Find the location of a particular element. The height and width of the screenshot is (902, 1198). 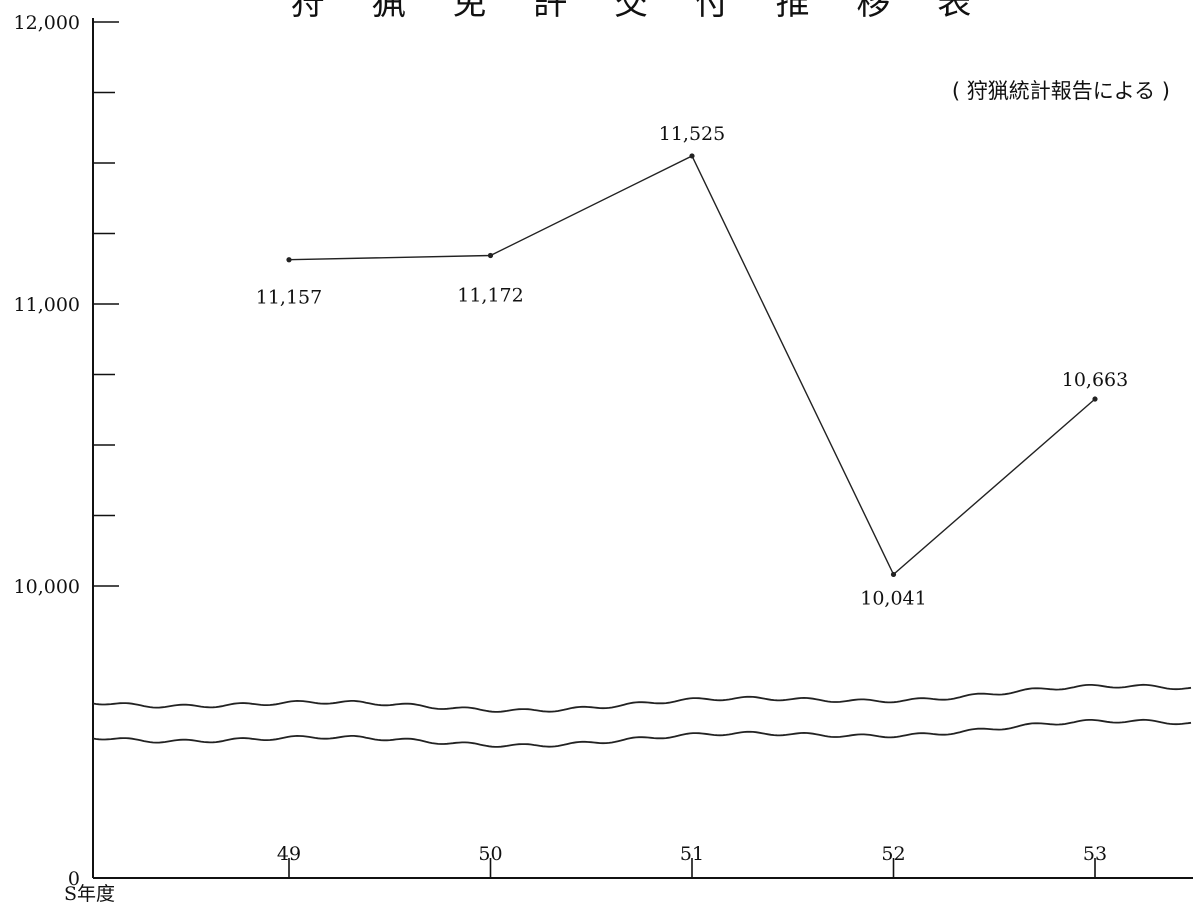

data-label: 10,041 is located at coordinates (893, 598).